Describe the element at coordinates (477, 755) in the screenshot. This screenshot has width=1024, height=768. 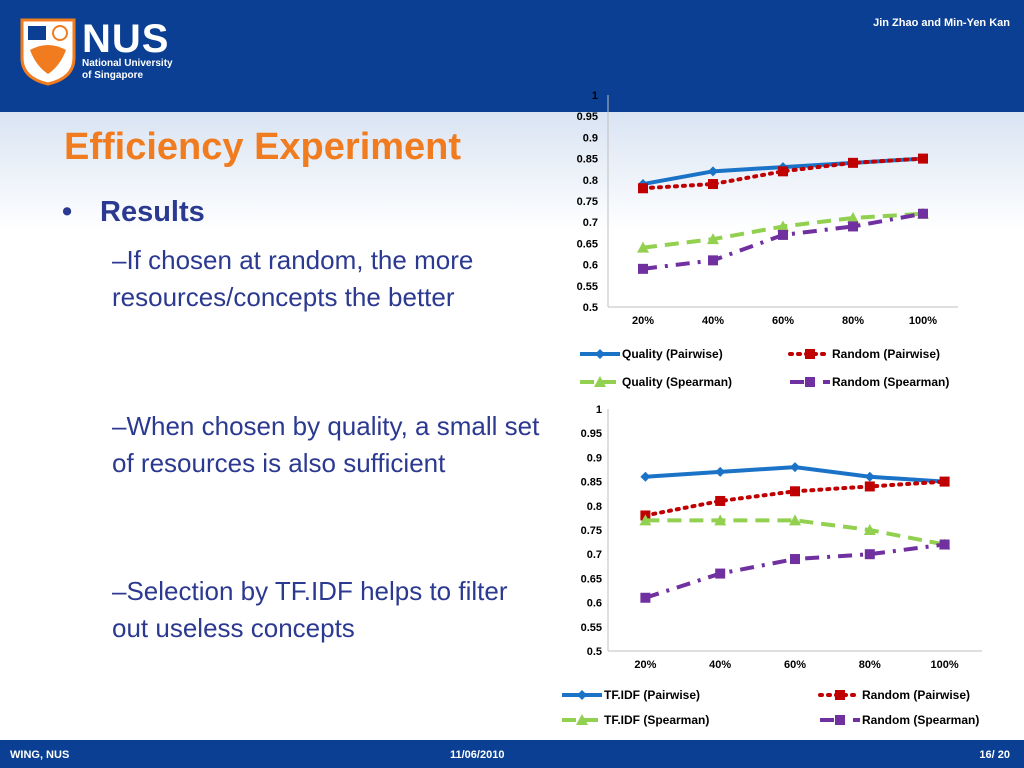
I see `footer-date: 11/06/2010` at that location.